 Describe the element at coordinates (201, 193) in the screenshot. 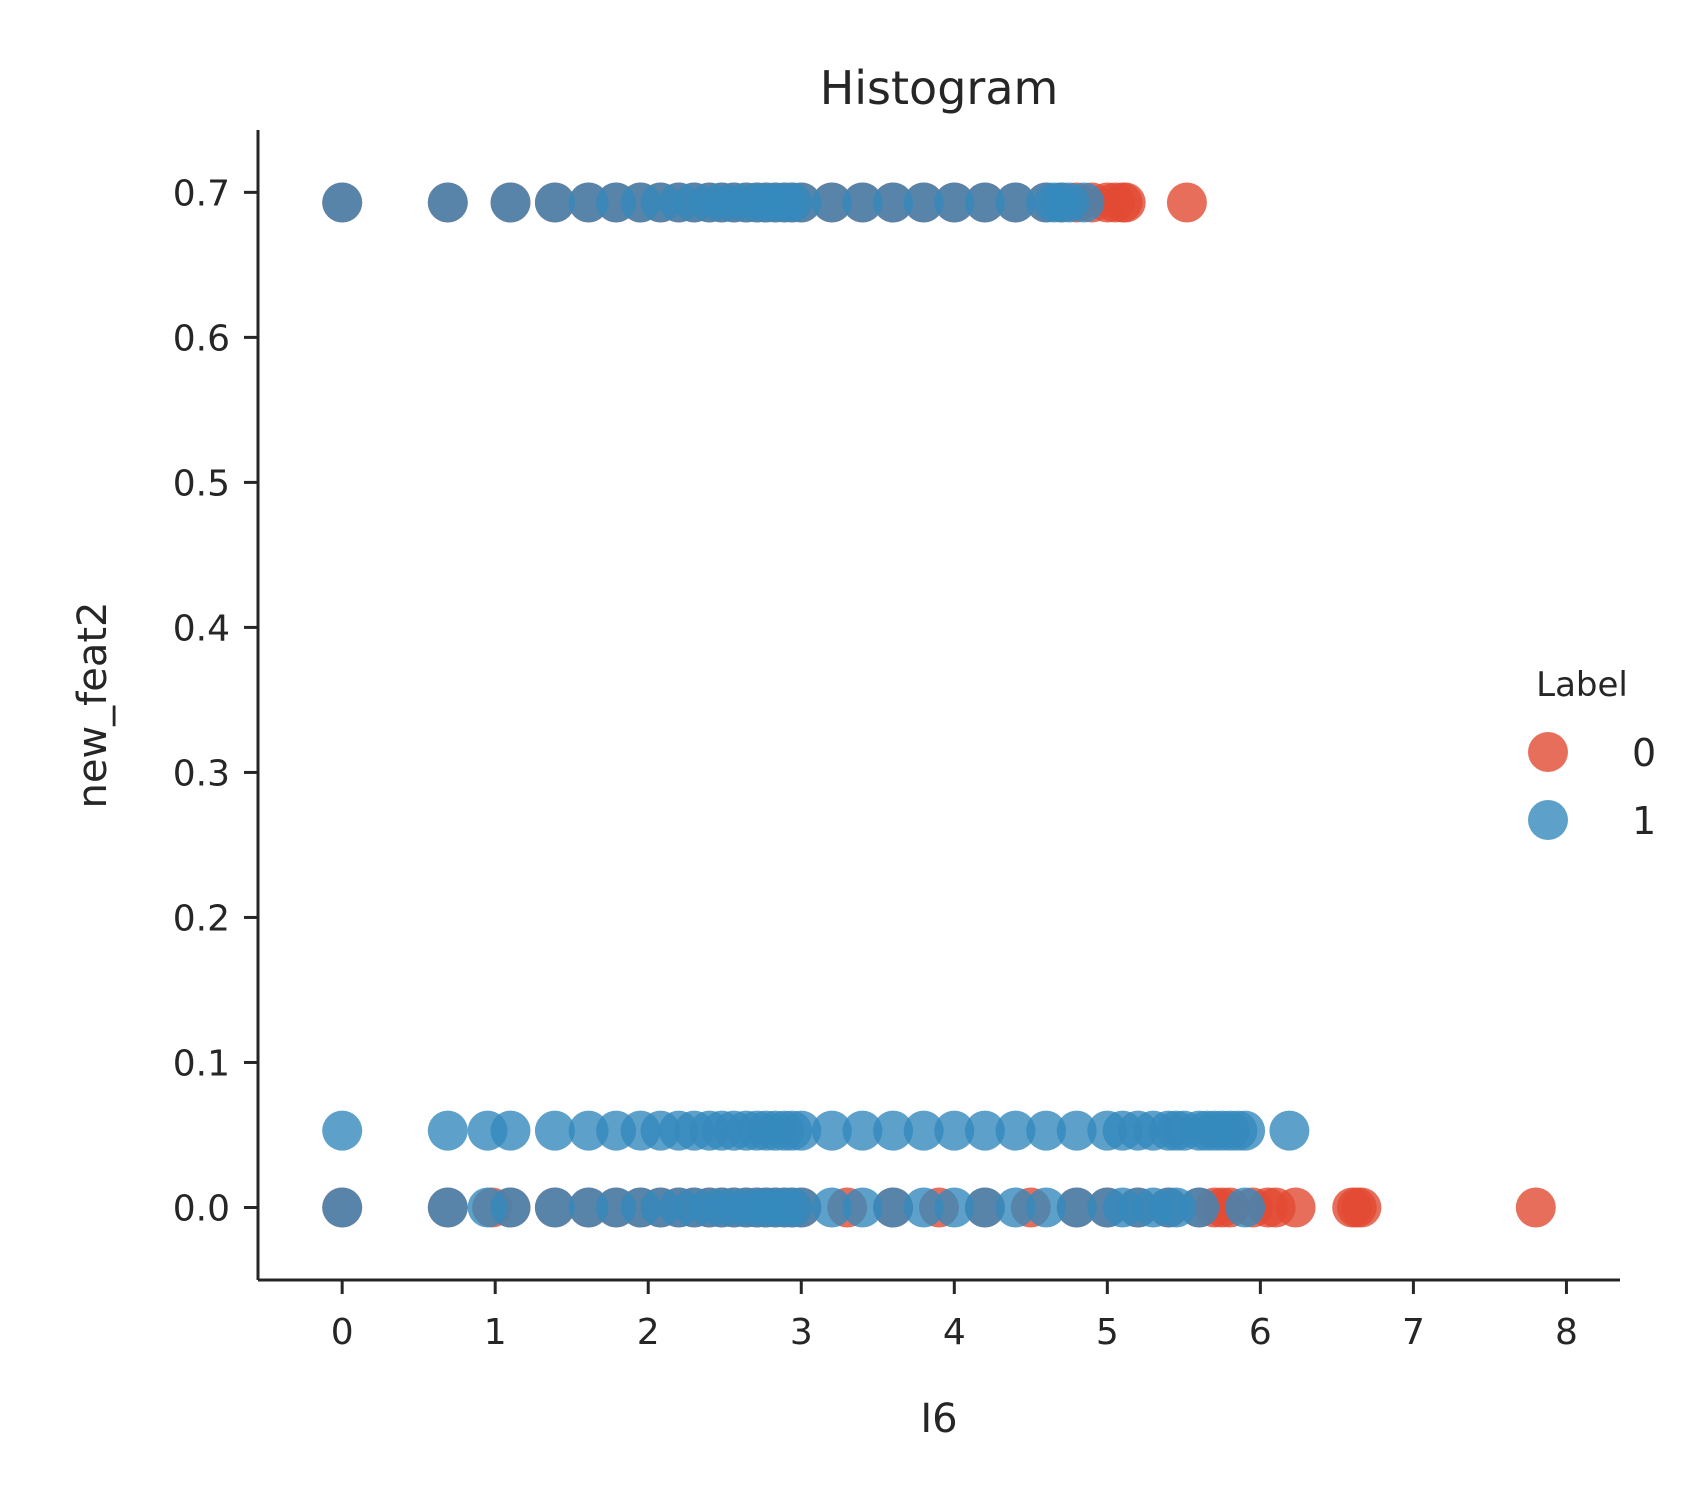

I see `y-tick-label-7: 0.7` at that location.